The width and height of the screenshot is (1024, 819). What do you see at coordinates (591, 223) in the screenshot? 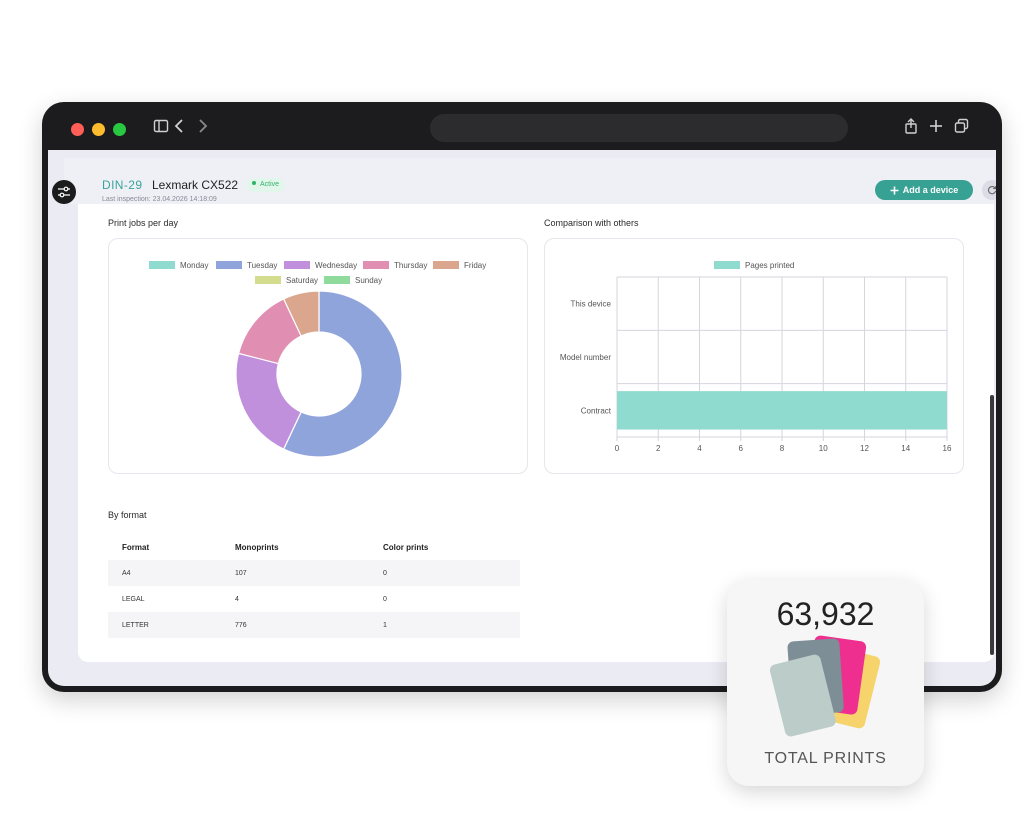
I see `comparison-title: Comparison with others` at bounding box center [591, 223].